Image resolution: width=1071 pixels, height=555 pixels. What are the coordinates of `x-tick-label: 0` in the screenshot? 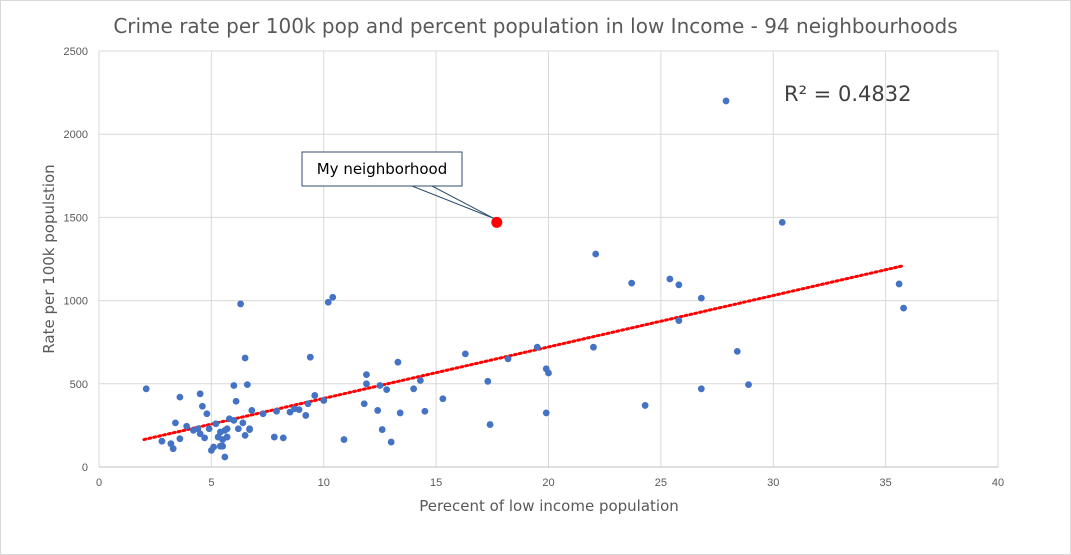 It's located at (99, 483).